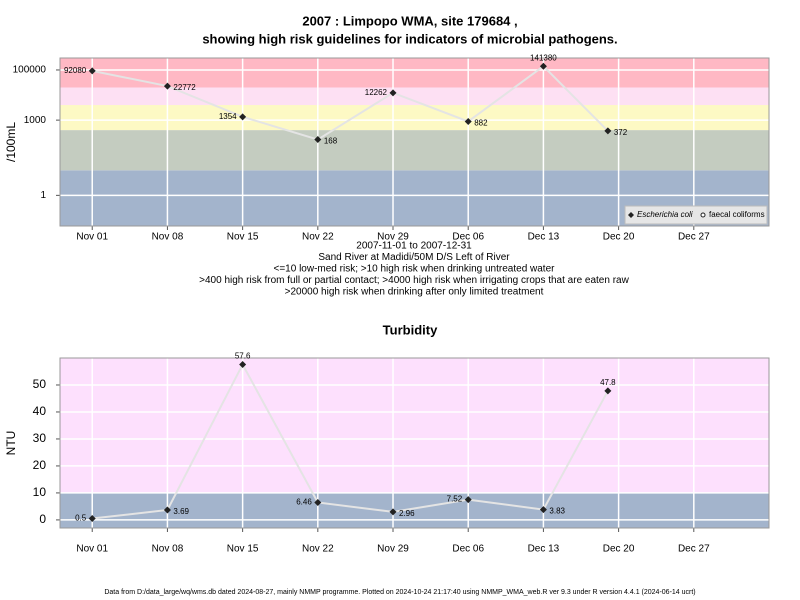 The width and height of the screenshot is (800, 600). What do you see at coordinates (696, 215) in the screenshot?
I see `legend-box` at bounding box center [696, 215].